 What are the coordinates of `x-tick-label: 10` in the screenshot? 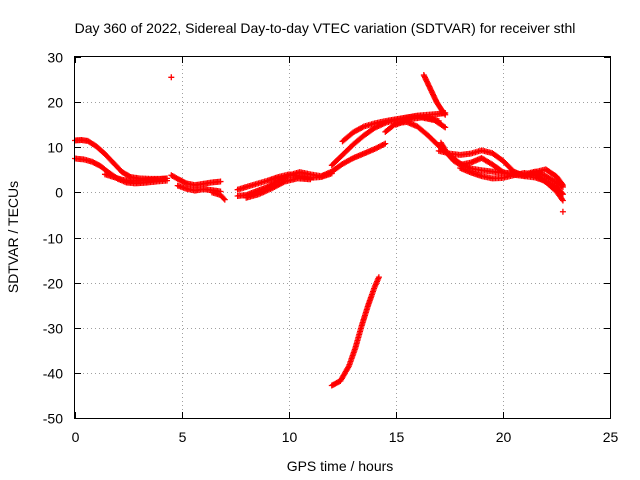 It's located at (290, 437).